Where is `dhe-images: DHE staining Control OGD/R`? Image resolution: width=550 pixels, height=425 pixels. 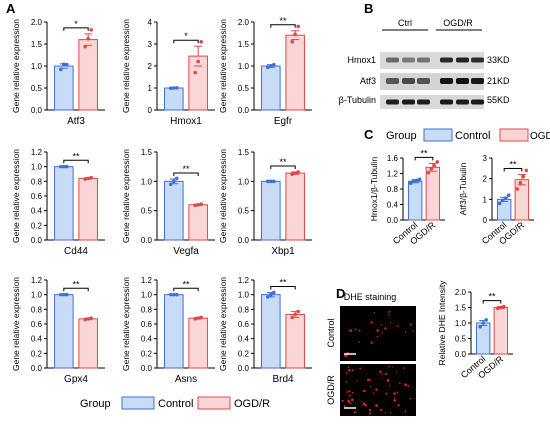
dhe-images: DHE staining Control OGD/R is located at coordinates (371, 354).